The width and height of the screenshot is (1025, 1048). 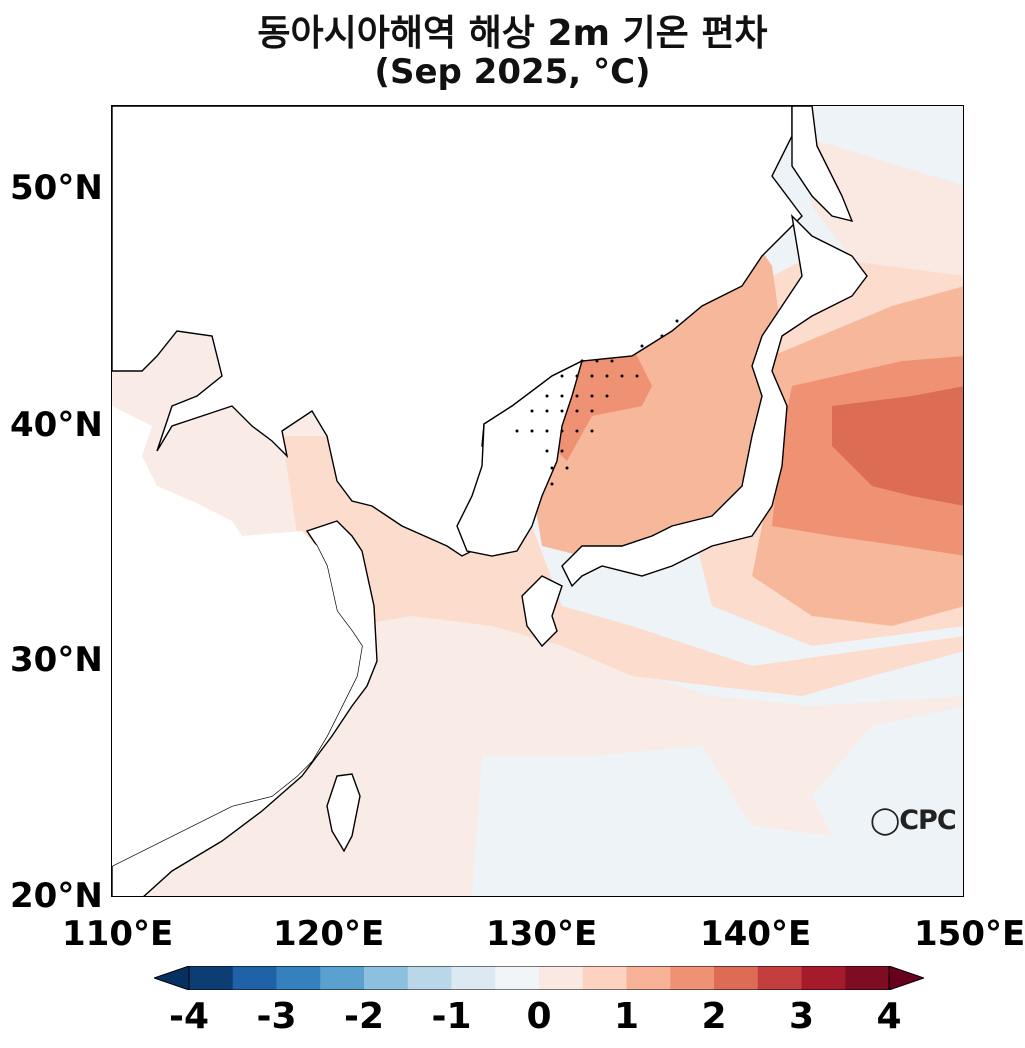 I want to click on land-japan-kyushu, so click(x=542, y=611).